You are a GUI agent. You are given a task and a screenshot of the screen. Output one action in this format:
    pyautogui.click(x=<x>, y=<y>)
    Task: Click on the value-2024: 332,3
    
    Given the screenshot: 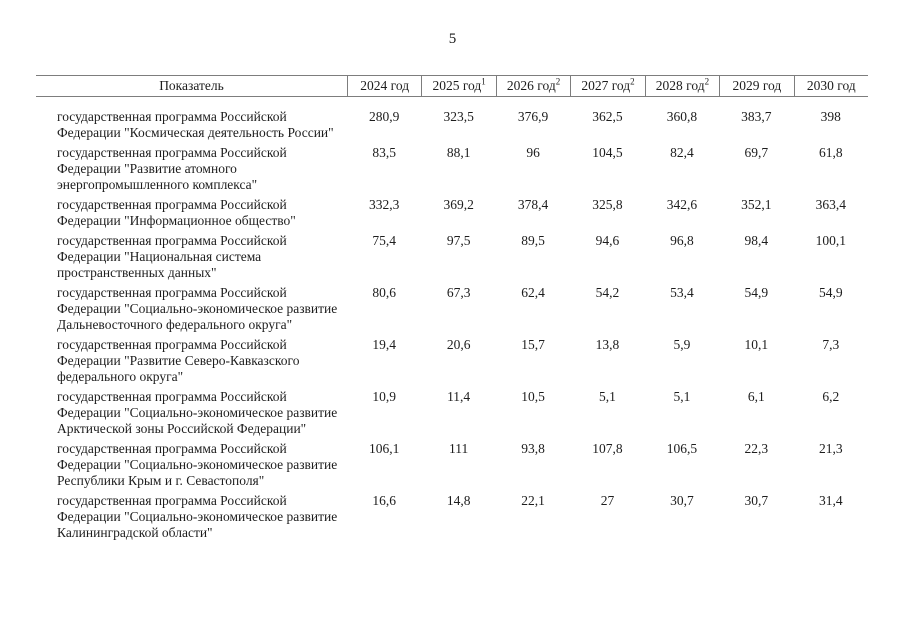 What is the action you would take?
    pyautogui.click(x=384, y=204)
    